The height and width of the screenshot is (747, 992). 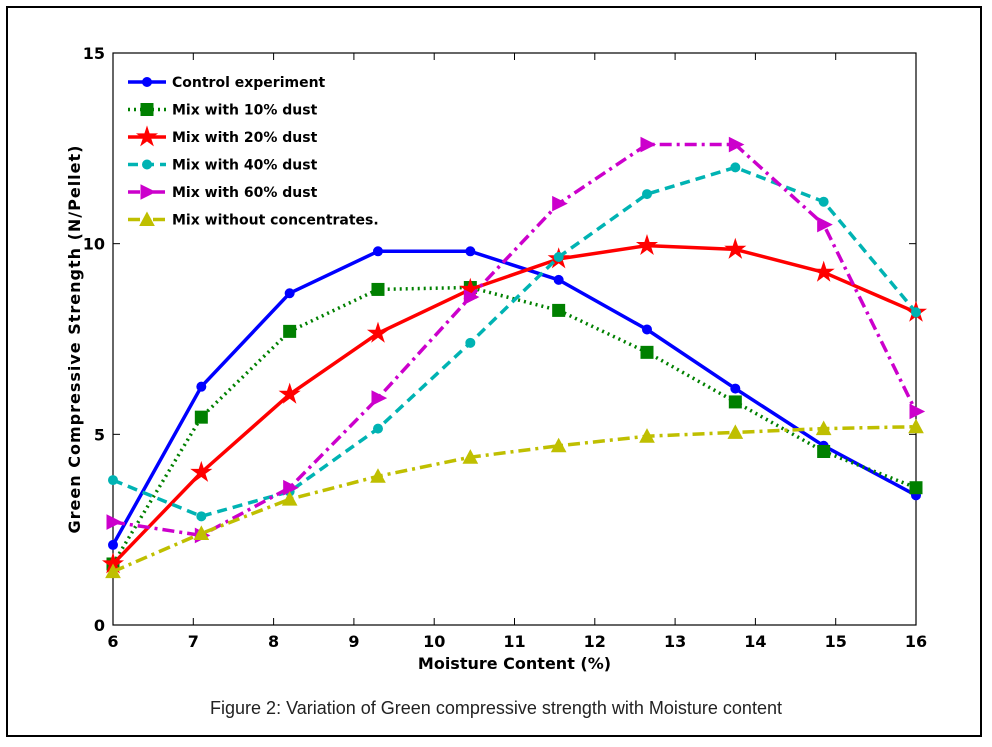 What do you see at coordinates (353, 641) in the screenshot?
I see `x-tick-label: 9` at bounding box center [353, 641].